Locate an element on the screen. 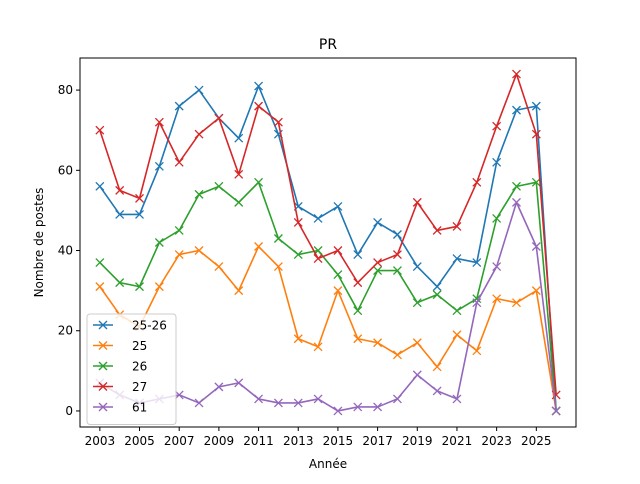 This screenshot has height=484, width=640. y-tick-label: 40 is located at coordinates (65, 251).